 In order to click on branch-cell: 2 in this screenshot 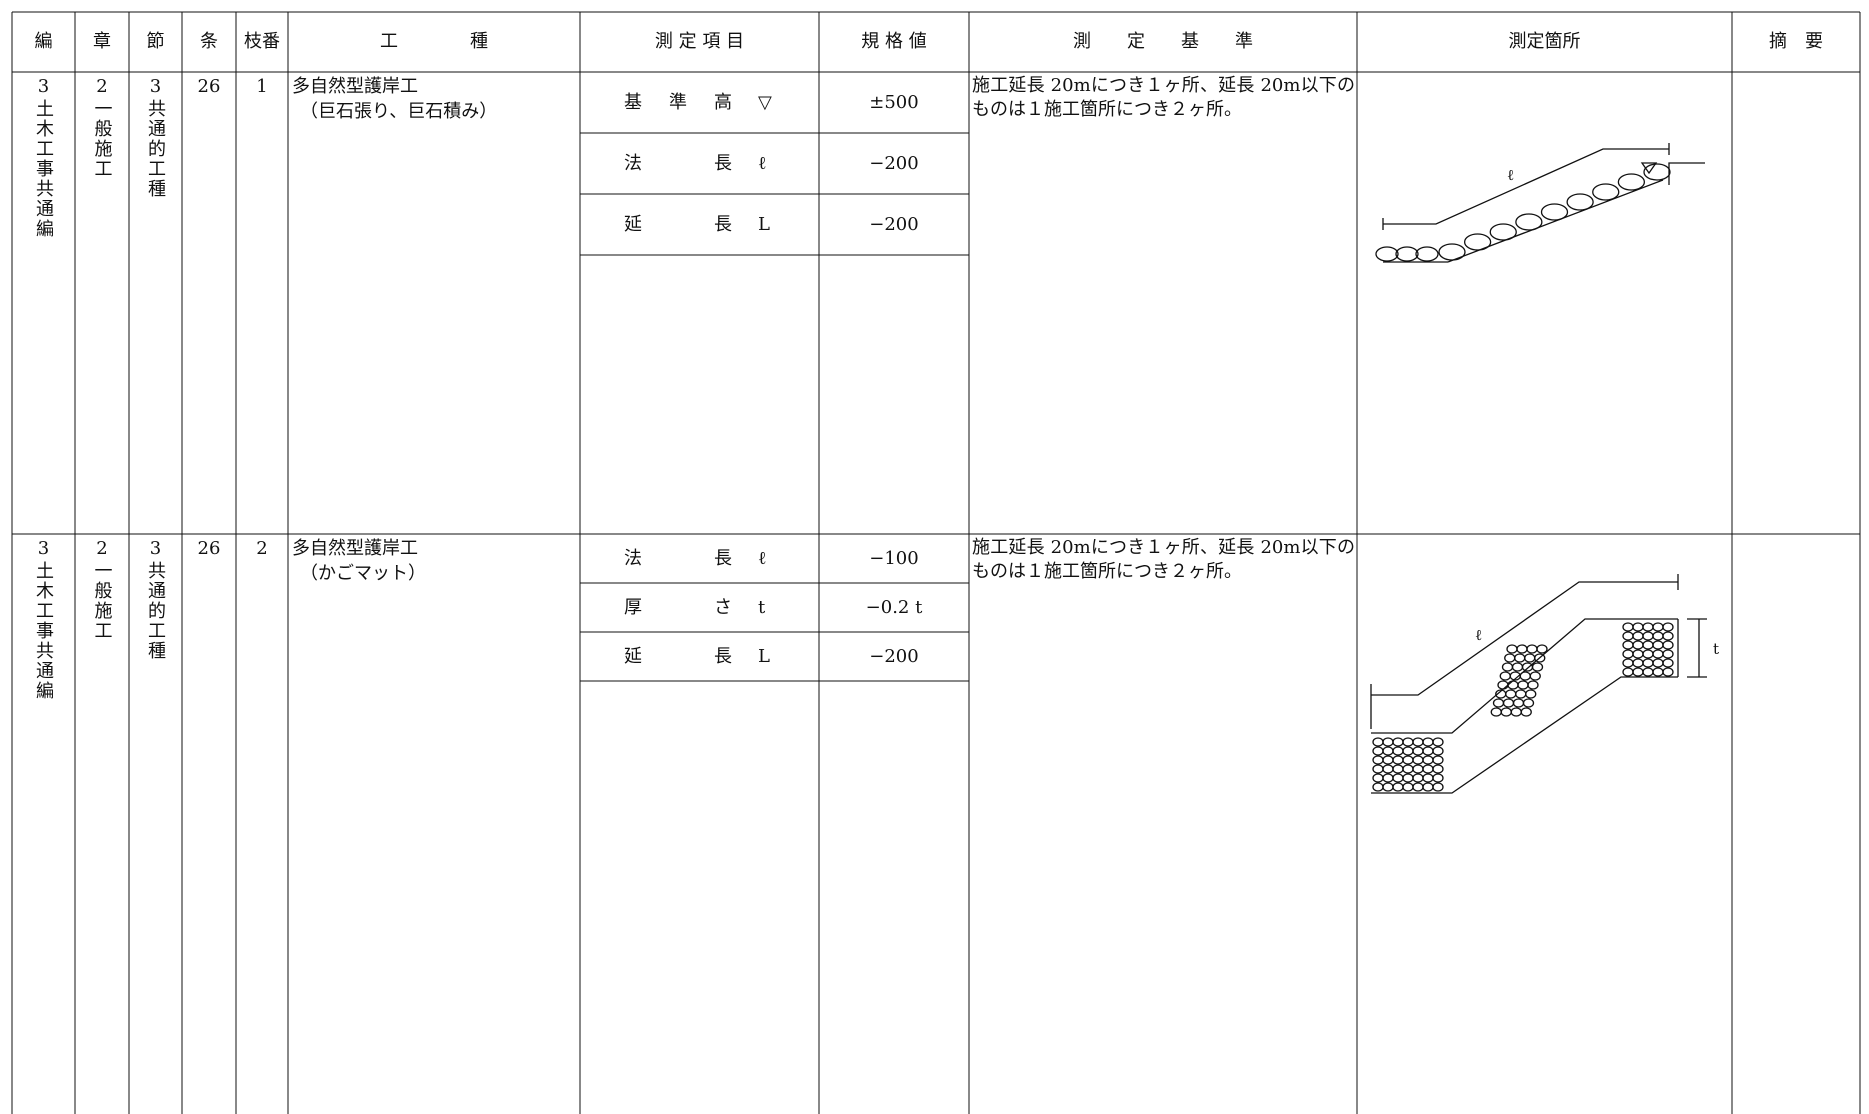, I will do `click(262, 548)`.